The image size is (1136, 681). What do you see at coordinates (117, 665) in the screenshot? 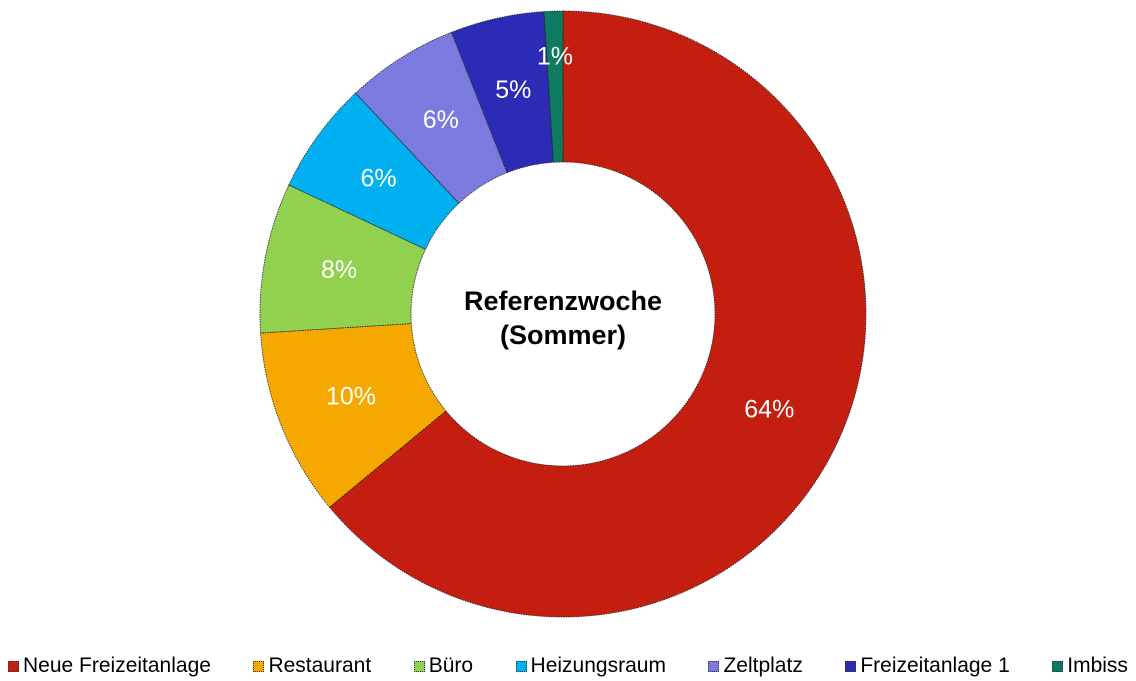
I see `legend-label: Neue Freizeitanlage` at bounding box center [117, 665].